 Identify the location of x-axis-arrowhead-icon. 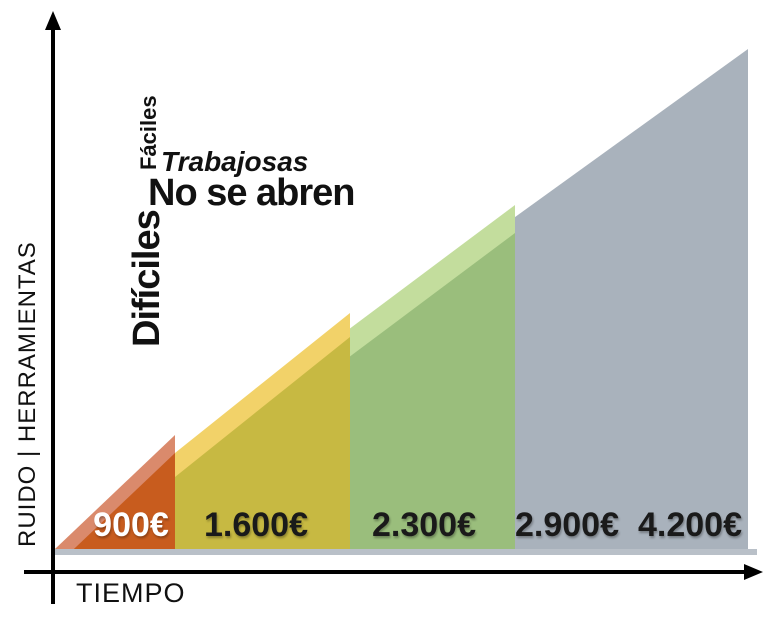
(753, 572).